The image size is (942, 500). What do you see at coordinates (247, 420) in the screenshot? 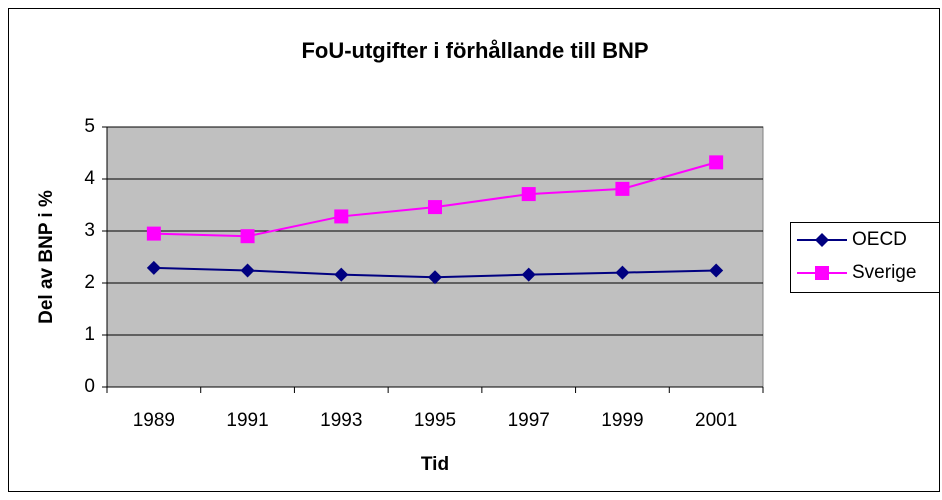
I see `x-tick-label: 1991` at bounding box center [247, 420].